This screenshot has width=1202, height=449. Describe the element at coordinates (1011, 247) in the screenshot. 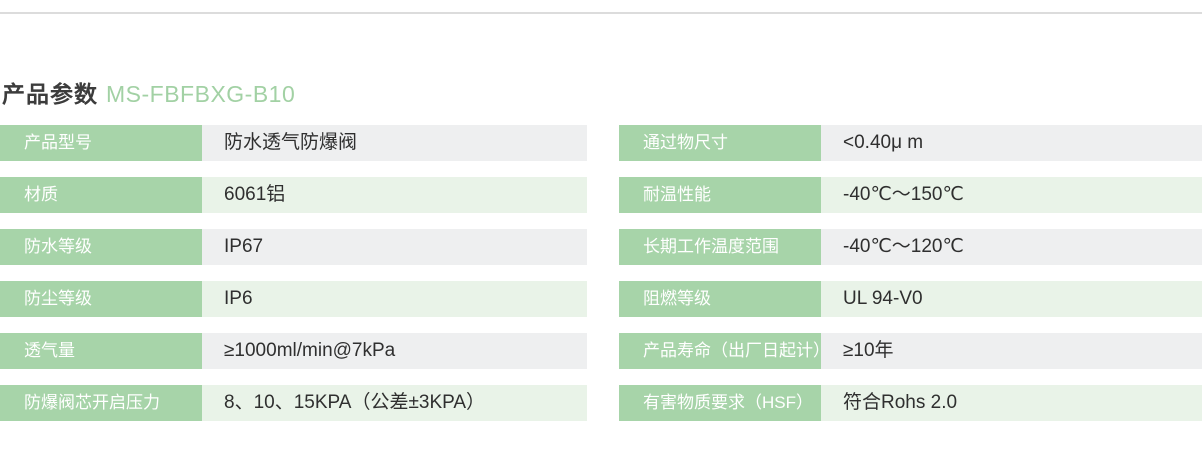

I see `spec-value: -40℃～120℃` at that location.